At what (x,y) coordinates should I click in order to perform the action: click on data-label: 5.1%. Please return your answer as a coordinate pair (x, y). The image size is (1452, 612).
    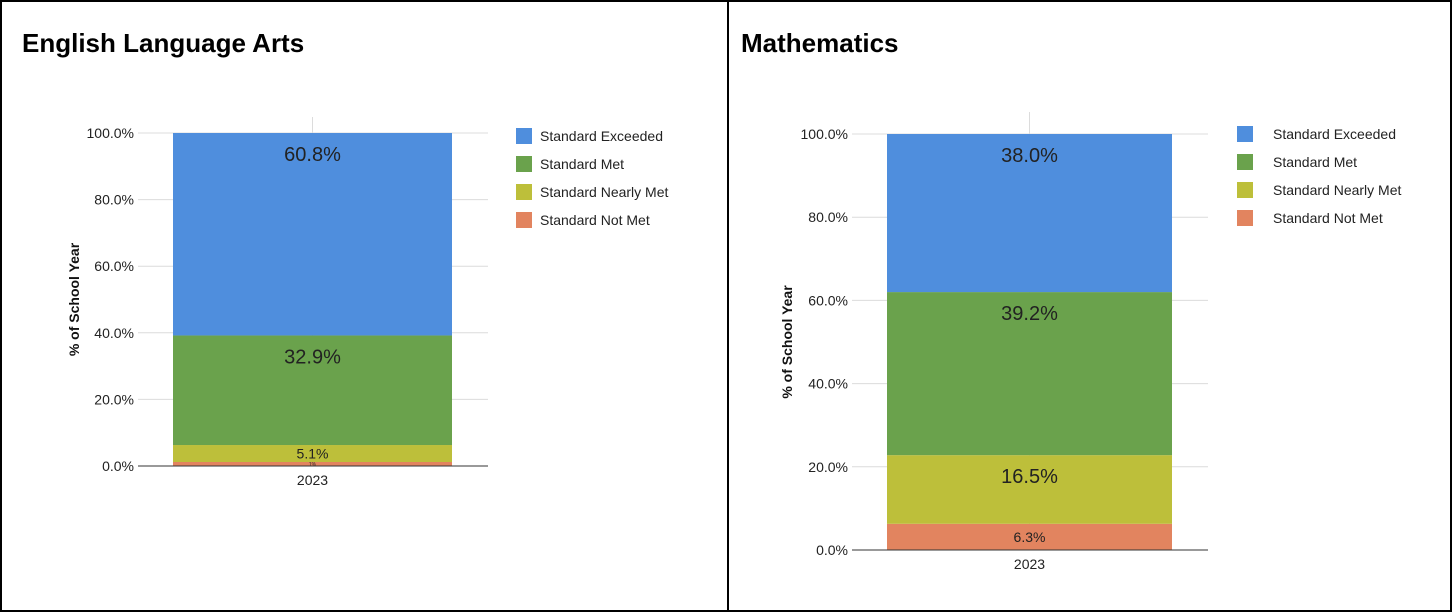
    Looking at the image, I should click on (313, 454).